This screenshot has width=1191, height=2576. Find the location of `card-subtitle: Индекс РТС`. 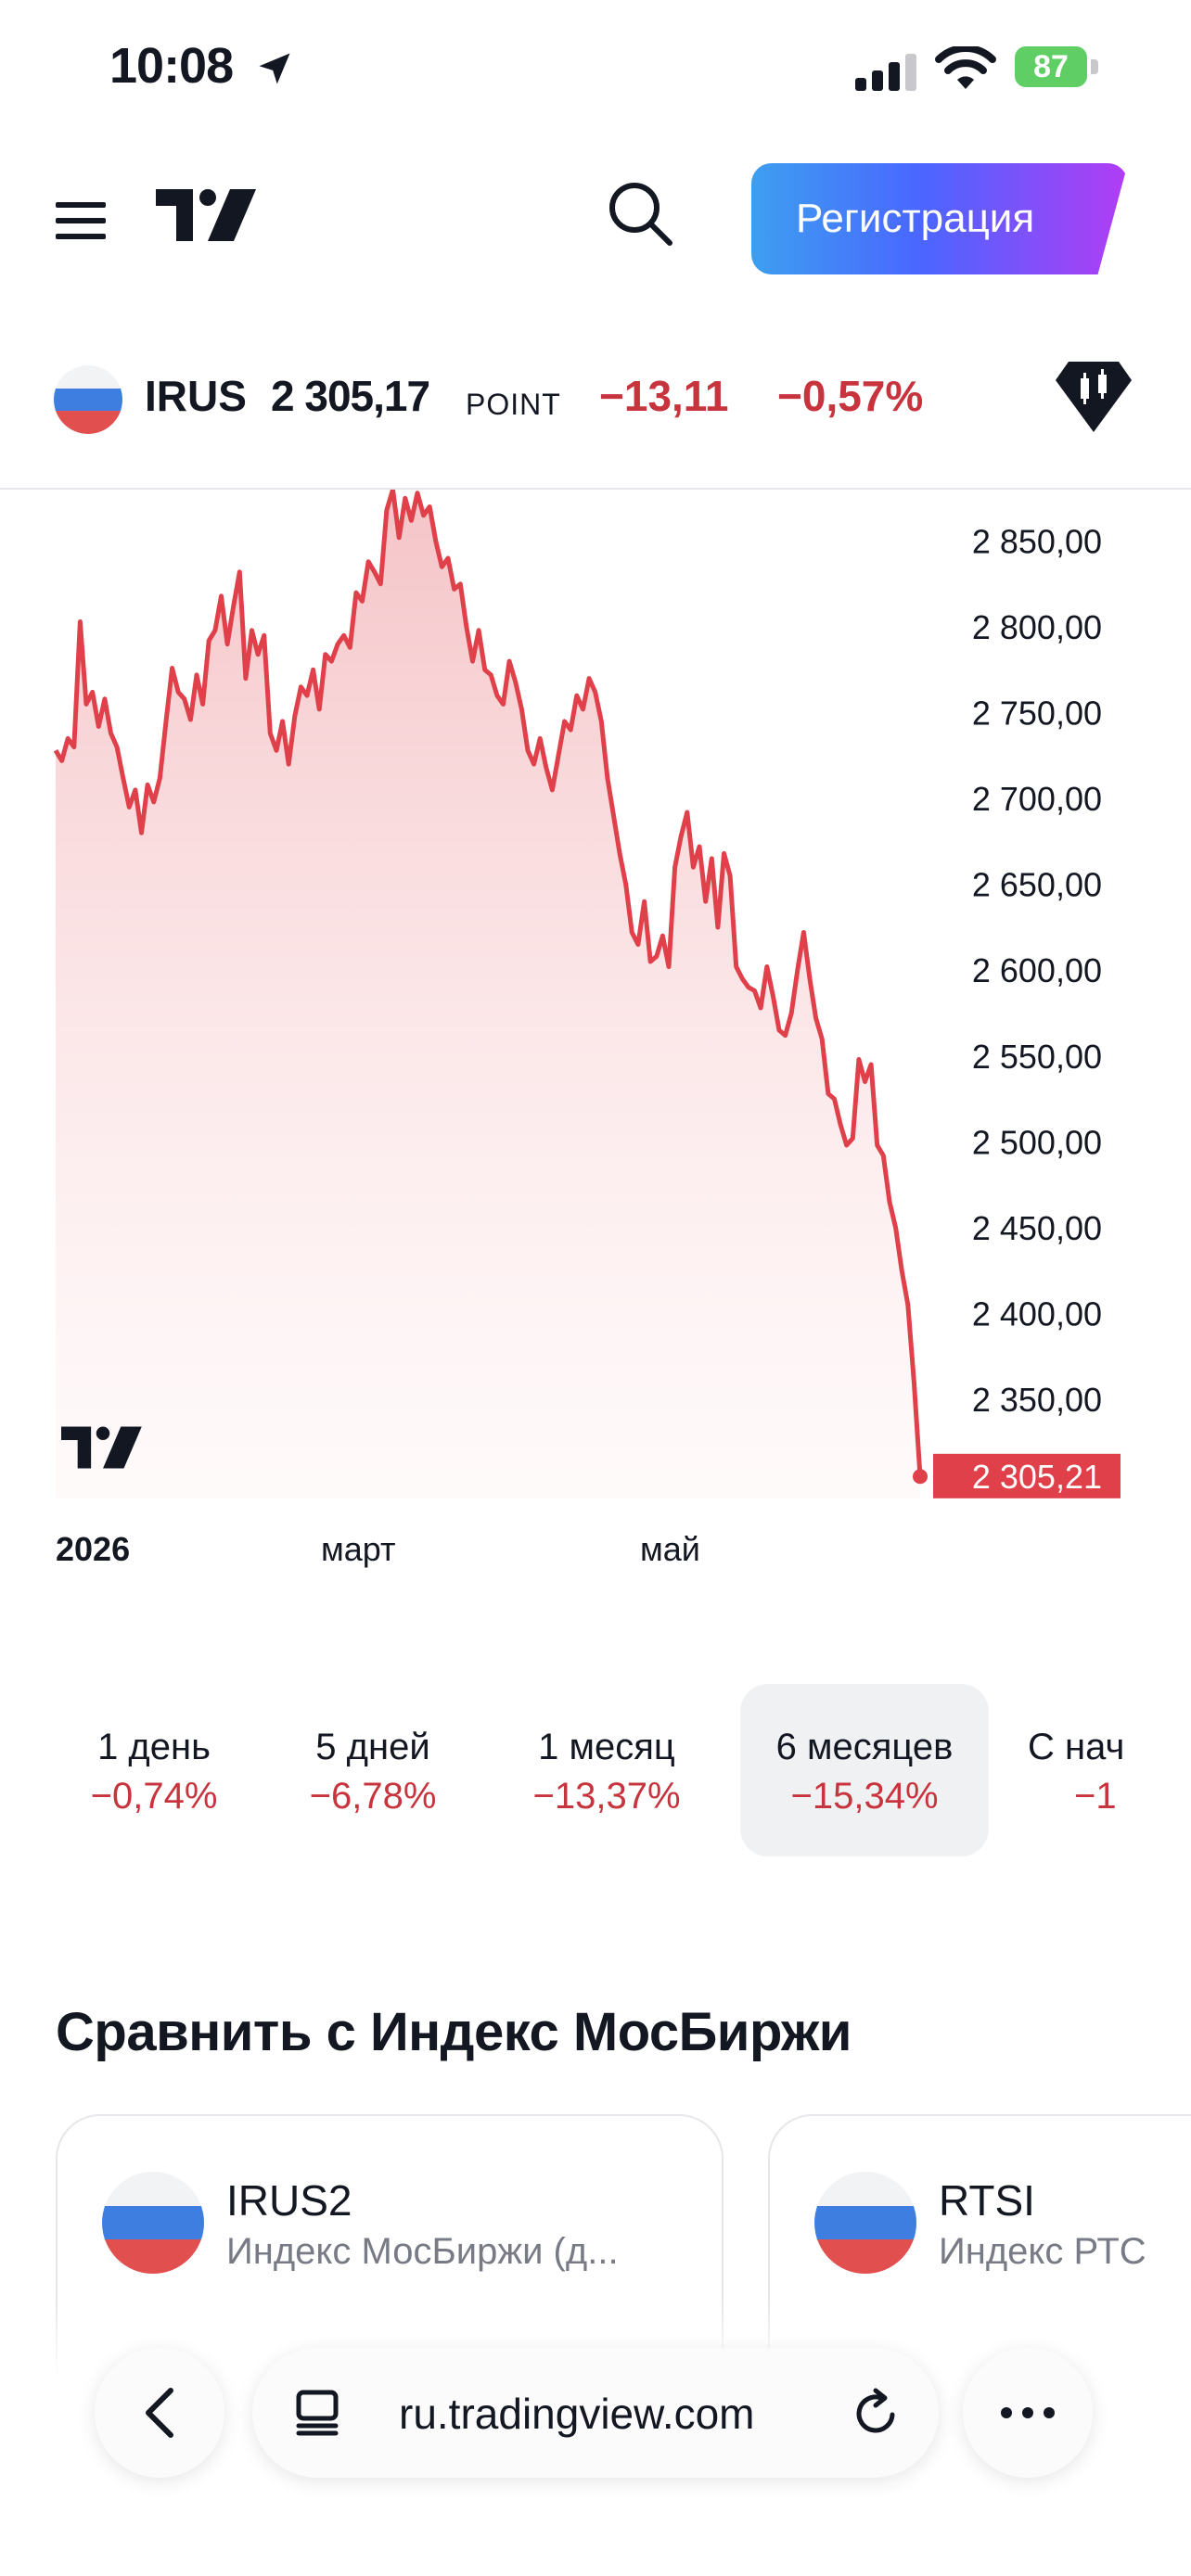

card-subtitle: Индекс РТС is located at coordinates (1042, 2251).